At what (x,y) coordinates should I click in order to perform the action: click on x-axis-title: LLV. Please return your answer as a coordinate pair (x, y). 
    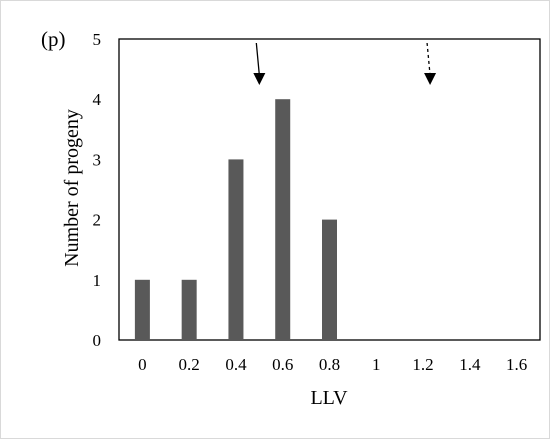
    Looking at the image, I should click on (329, 398).